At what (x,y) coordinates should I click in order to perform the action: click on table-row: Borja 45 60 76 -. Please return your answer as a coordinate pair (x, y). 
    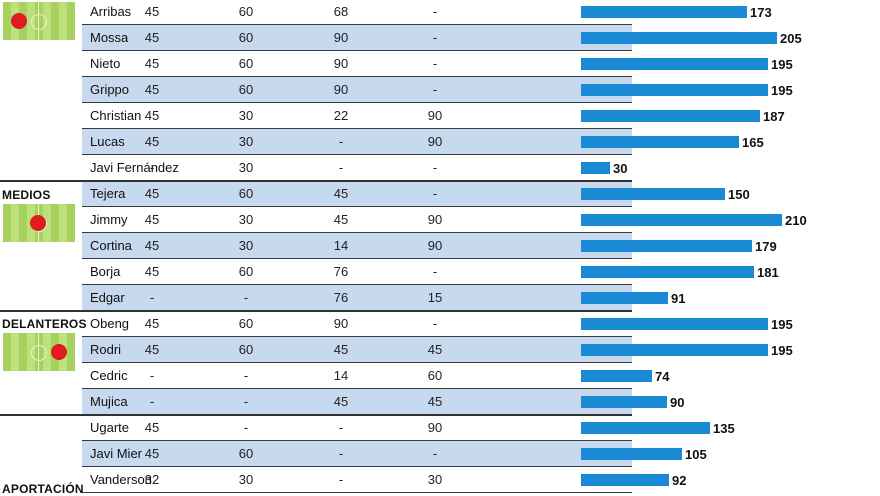
    Looking at the image, I should click on (357, 272).